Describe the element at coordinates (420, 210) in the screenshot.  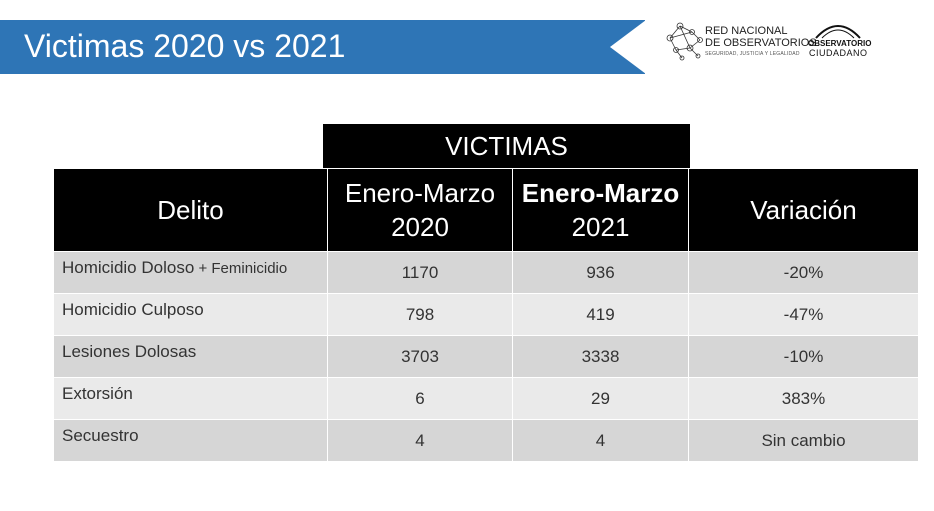
I see `col-header-2020: Enero-Marzo 2020` at that location.